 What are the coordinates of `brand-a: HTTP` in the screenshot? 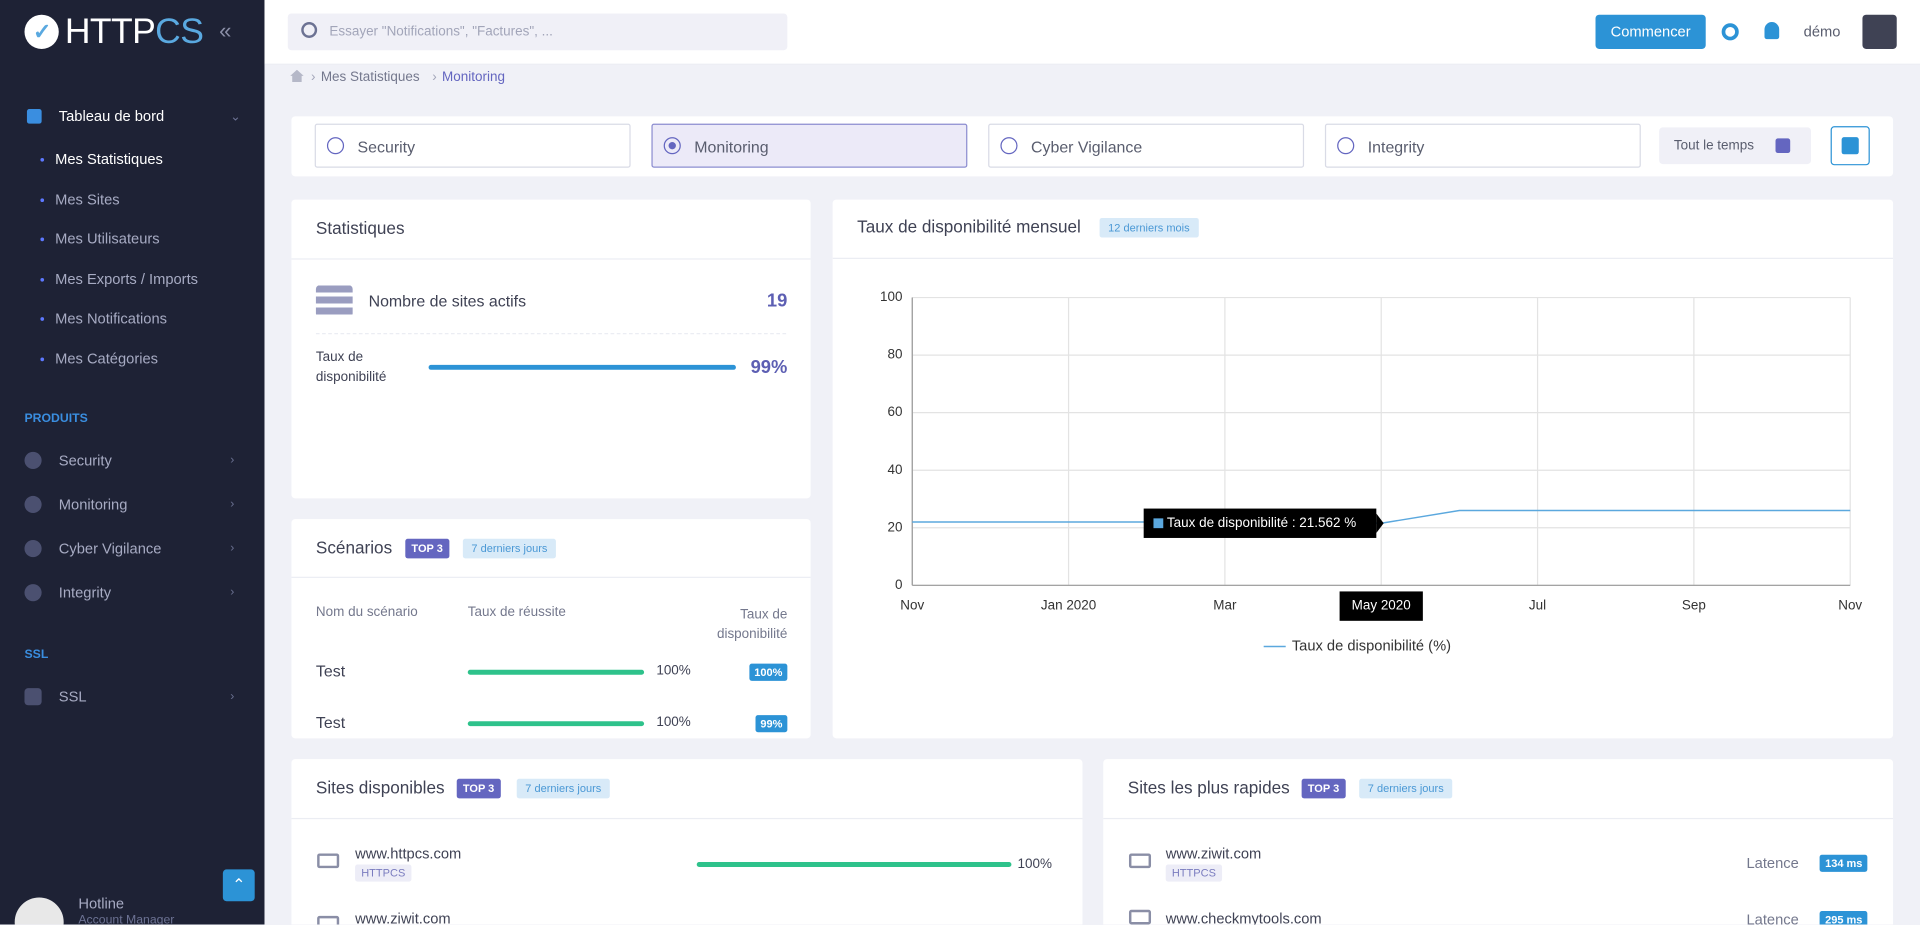 It's located at (110, 32).